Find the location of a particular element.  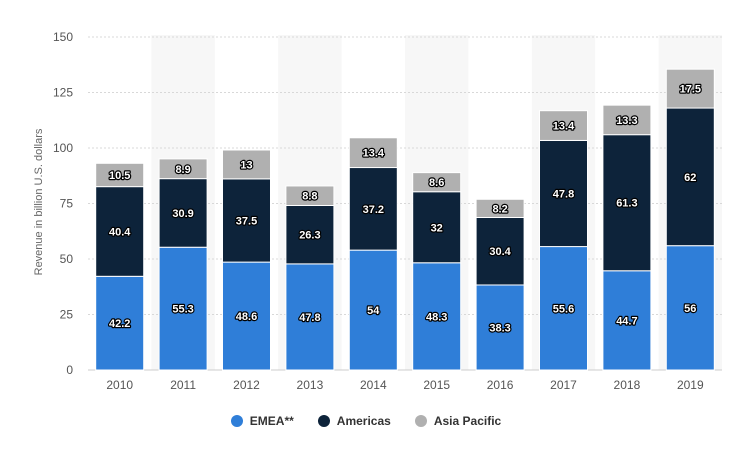

legend-item: Americas is located at coordinates (354, 421).